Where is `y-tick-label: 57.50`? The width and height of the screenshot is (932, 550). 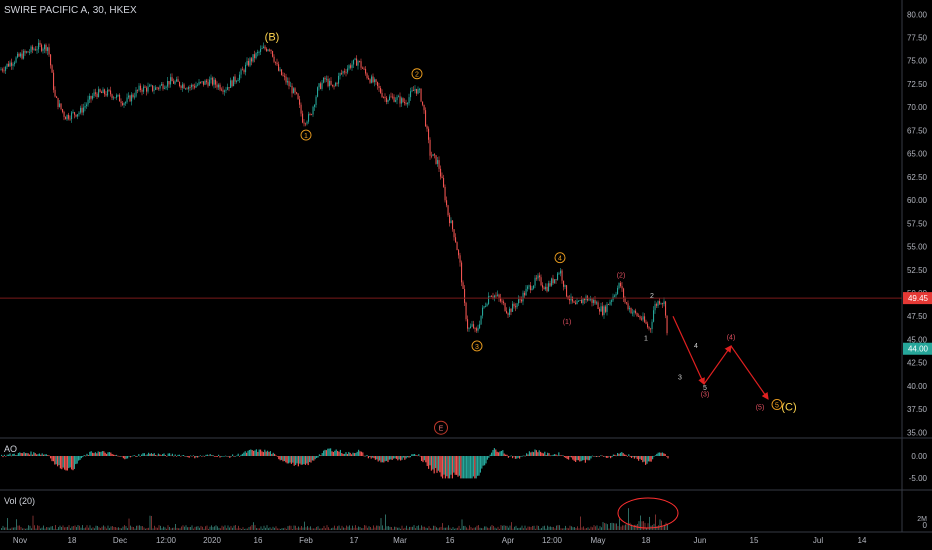
y-tick-label: 57.50 is located at coordinates (917, 223).